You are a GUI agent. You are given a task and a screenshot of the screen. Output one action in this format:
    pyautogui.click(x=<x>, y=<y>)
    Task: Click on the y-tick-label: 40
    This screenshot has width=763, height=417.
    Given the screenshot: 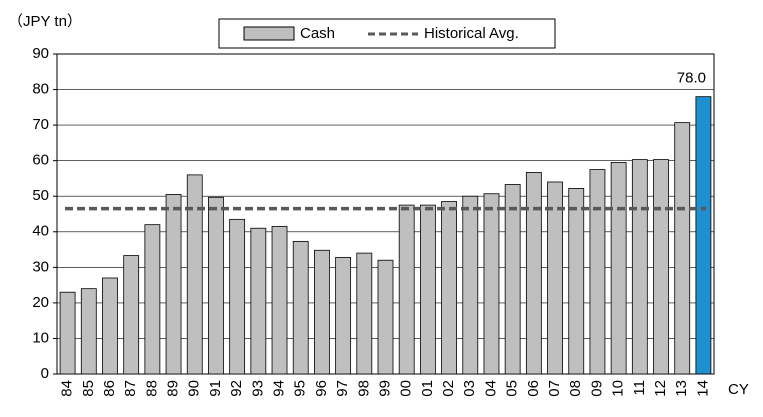 What is the action you would take?
    pyautogui.click(x=40, y=231)
    